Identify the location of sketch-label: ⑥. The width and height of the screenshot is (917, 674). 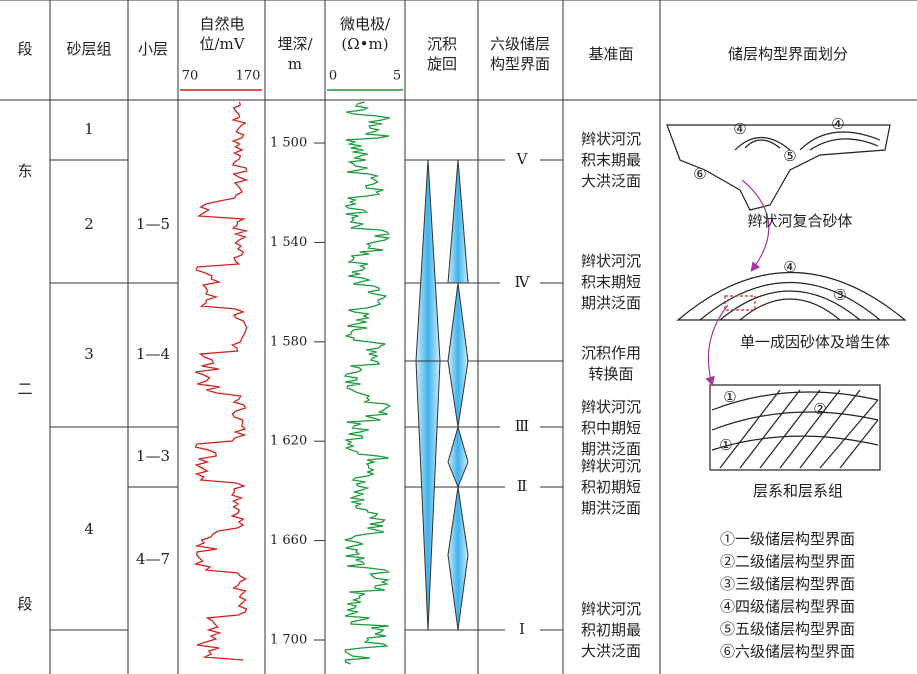
(699, 174).